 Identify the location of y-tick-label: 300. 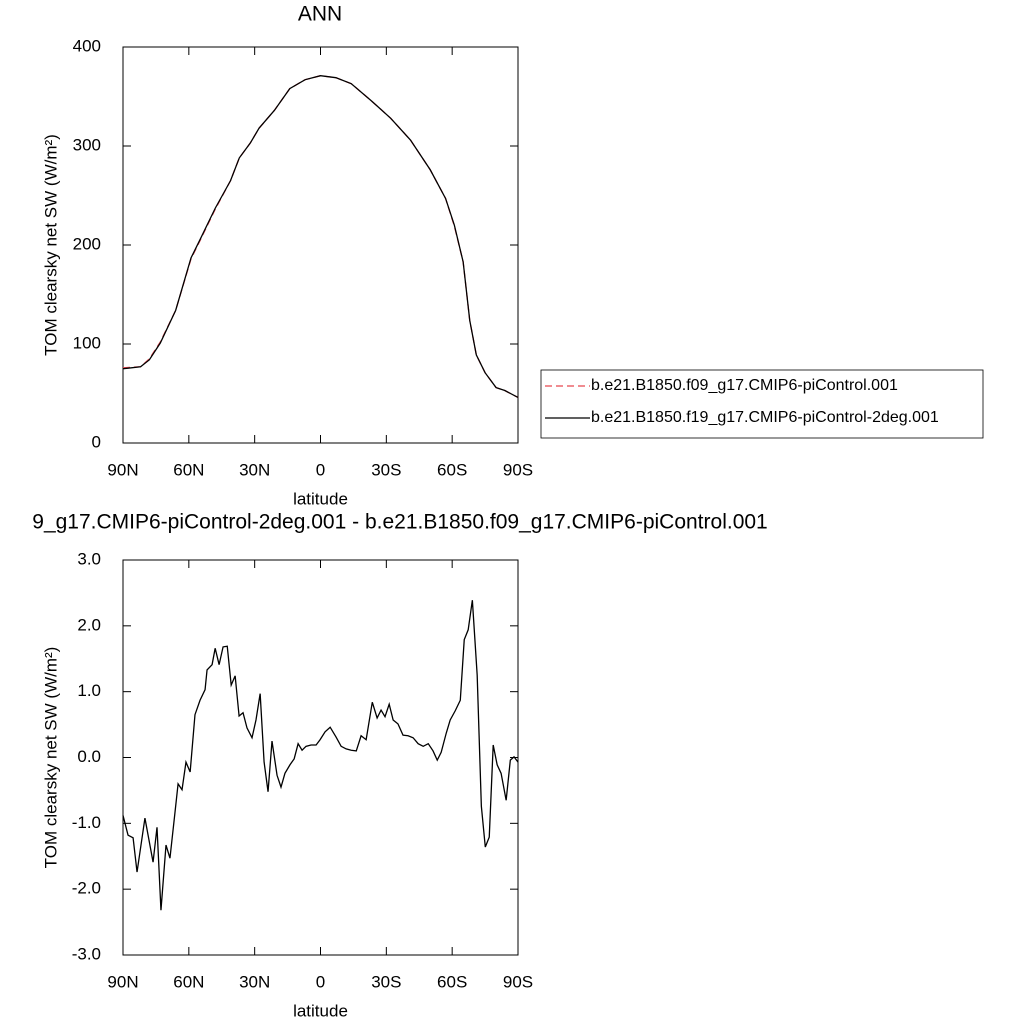
(87, 144).